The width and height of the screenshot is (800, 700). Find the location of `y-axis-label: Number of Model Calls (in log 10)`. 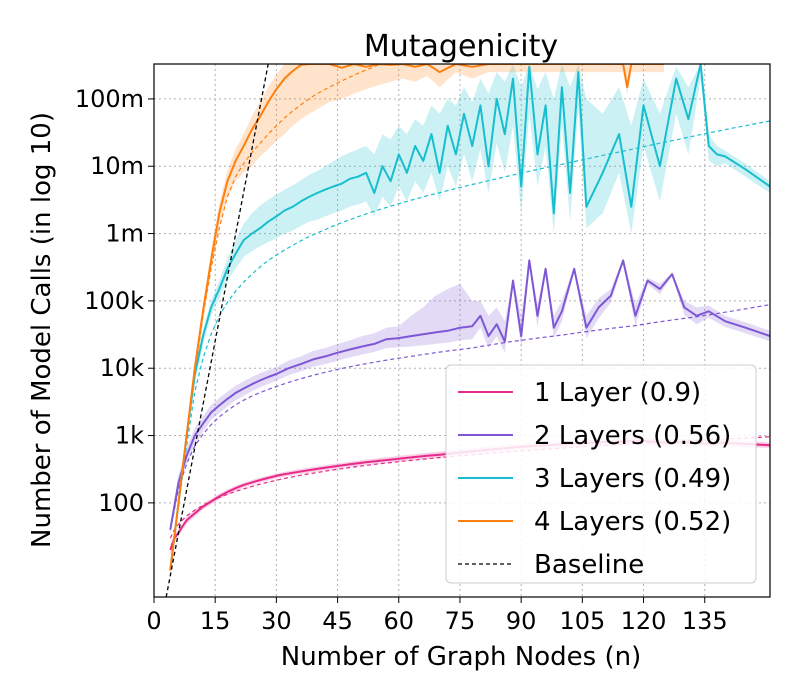

y-axis-label: Number of Model Calls (in log 10) is located at coordinates (42, 330).